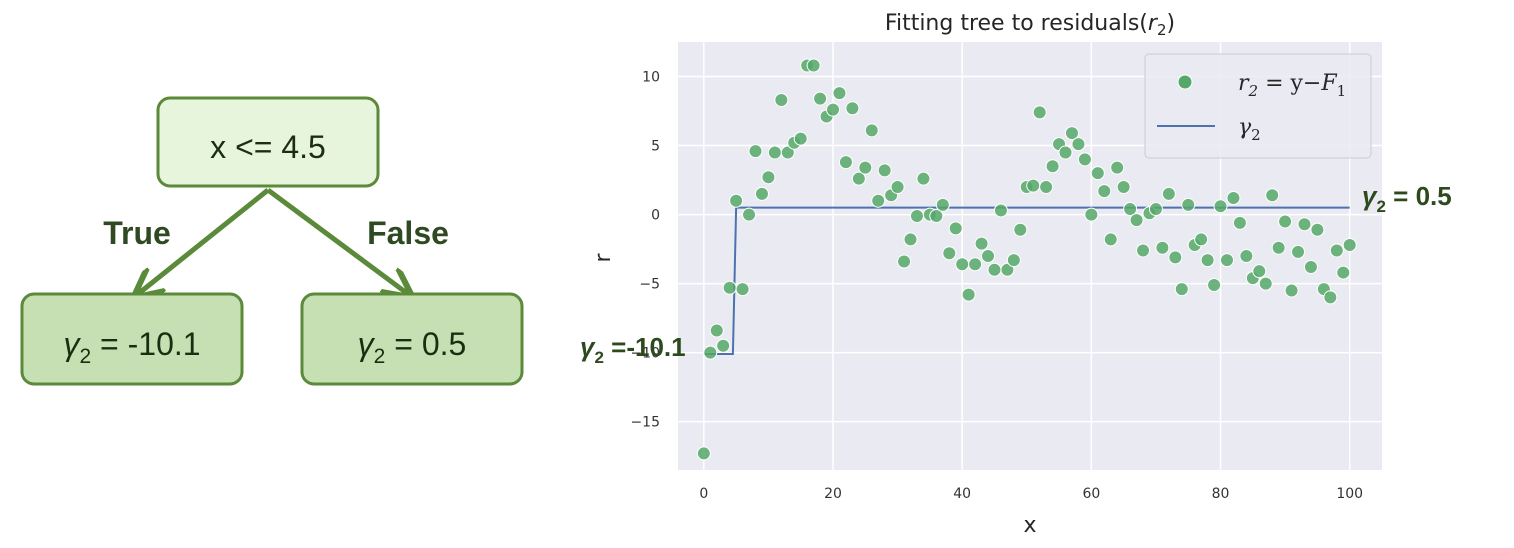 This screenshot has width=1514, height=548. What do you see at coordinates (1292, 85) in the screenshot?
I see `legend-points-label: r2 = y−F1` at bounding box center [1292, 85].